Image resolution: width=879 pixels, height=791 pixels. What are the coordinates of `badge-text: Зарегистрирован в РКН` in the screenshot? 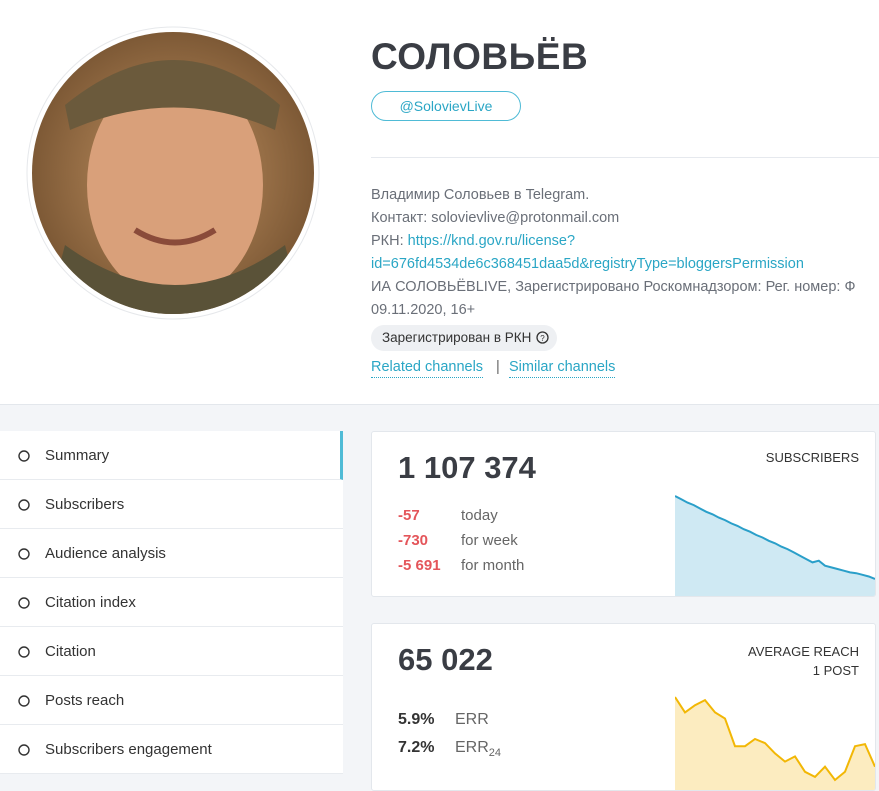 It's located at (457, 337).